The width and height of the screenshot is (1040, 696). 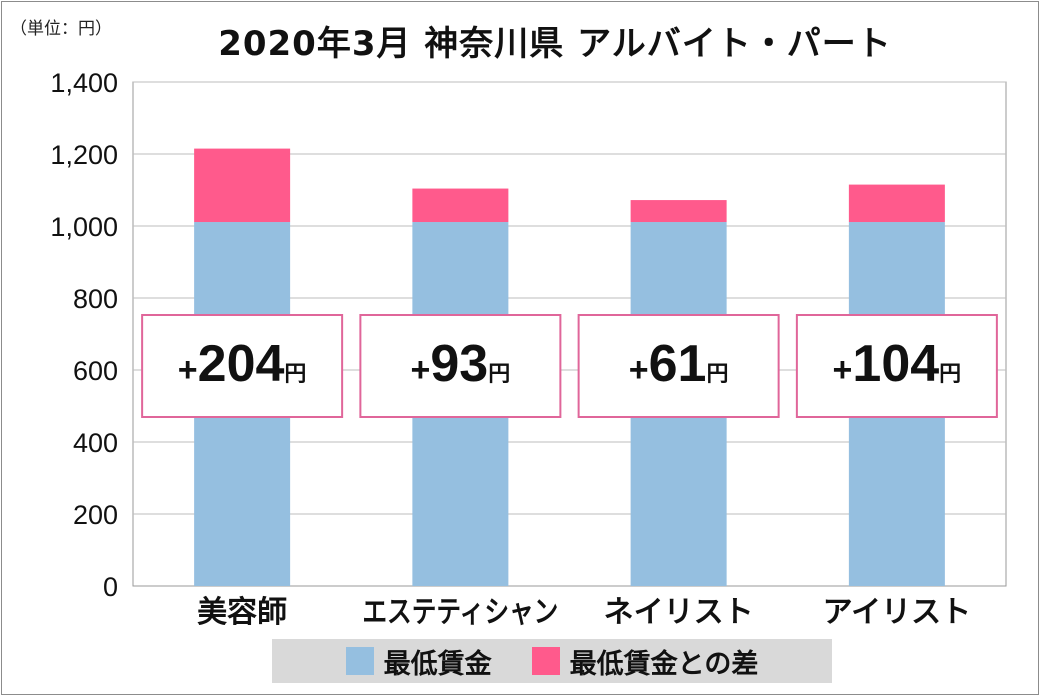 I want to click on legend: 最低賃金 最低賃金との差, so click(x=552, y=661).